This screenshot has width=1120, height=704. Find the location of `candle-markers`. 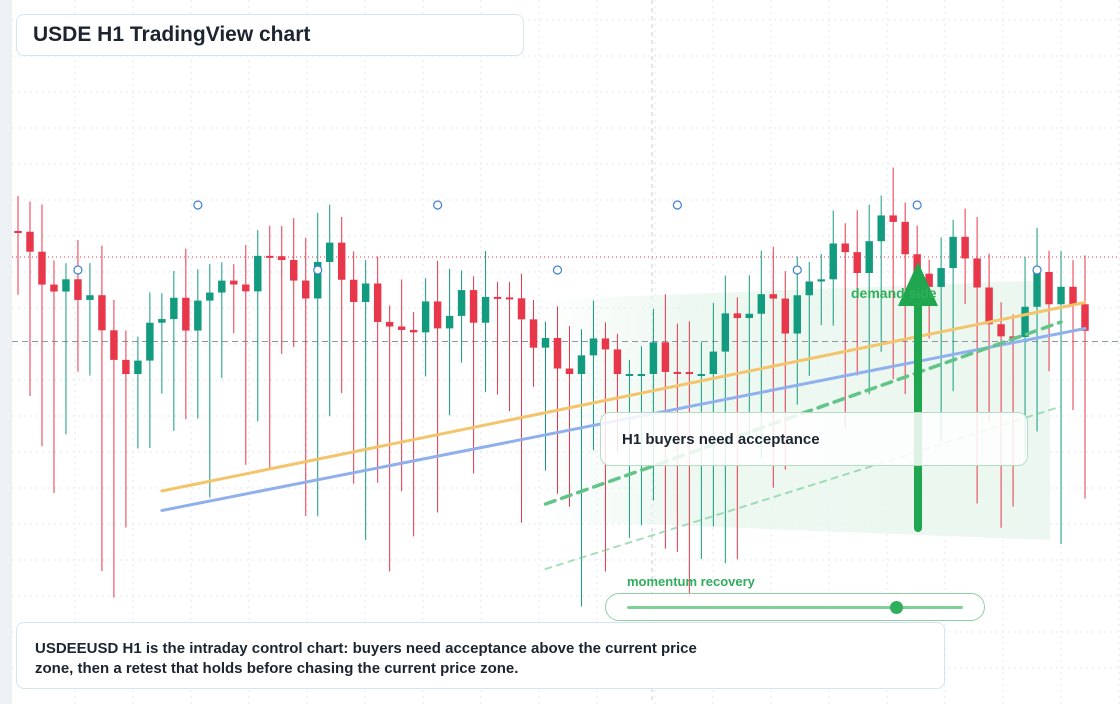

candle-markers is located at coordinates (557, 237).